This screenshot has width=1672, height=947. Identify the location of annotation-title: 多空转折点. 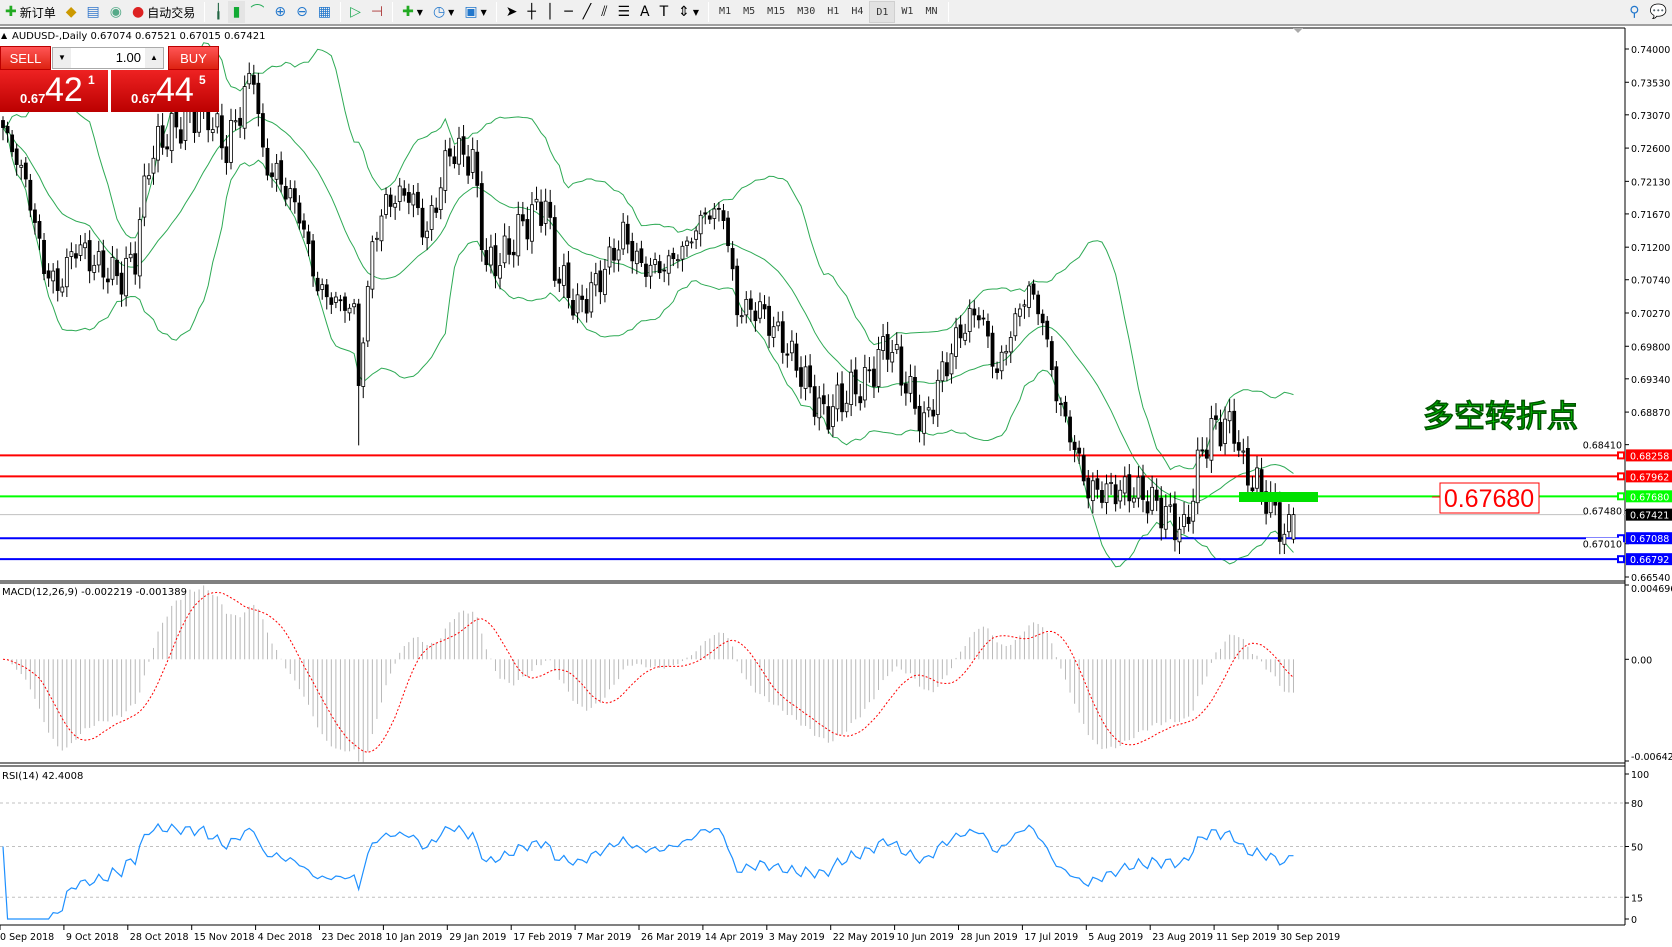
(1501, 417).